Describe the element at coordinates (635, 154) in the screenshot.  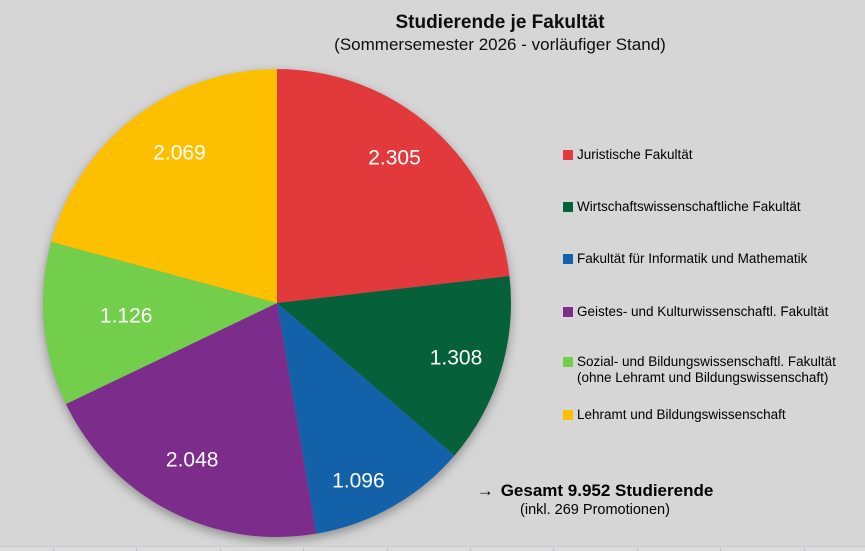
I see `legend-label: Juristische Fakultät` at that location.